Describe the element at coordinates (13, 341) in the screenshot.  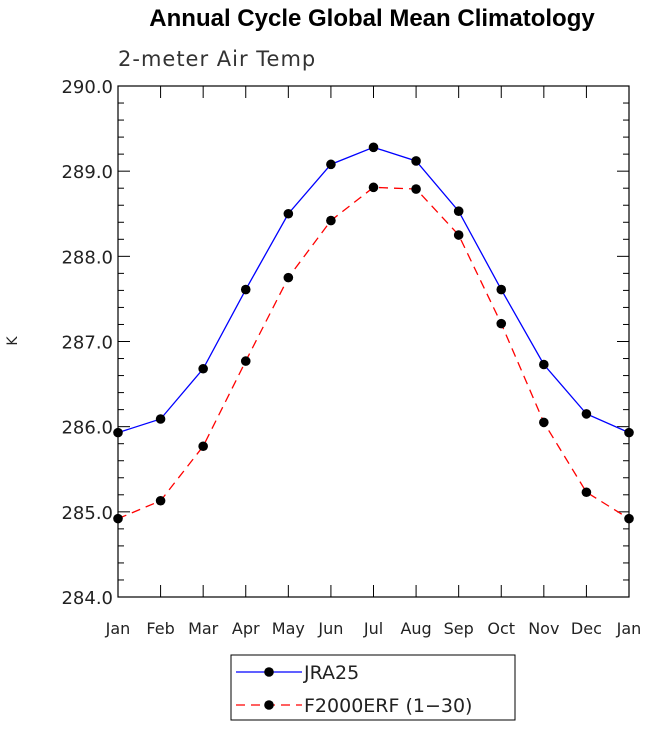
I see `y-axis-label: K` at that location.